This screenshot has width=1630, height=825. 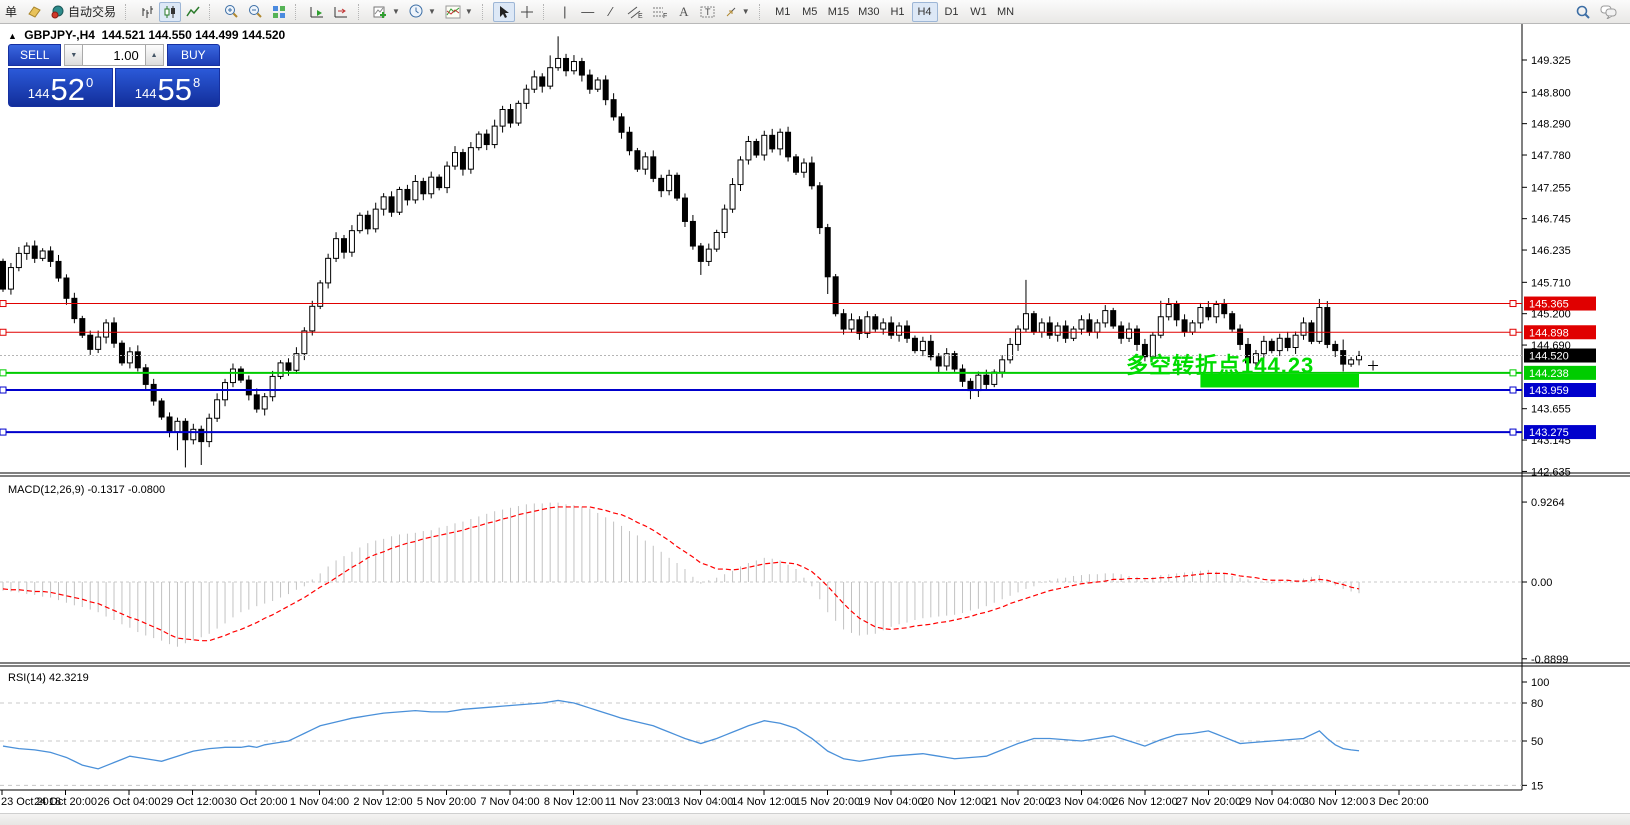 I want to click on time-tick-label: 7 Nov 04:00, so click(x=509, y=802).